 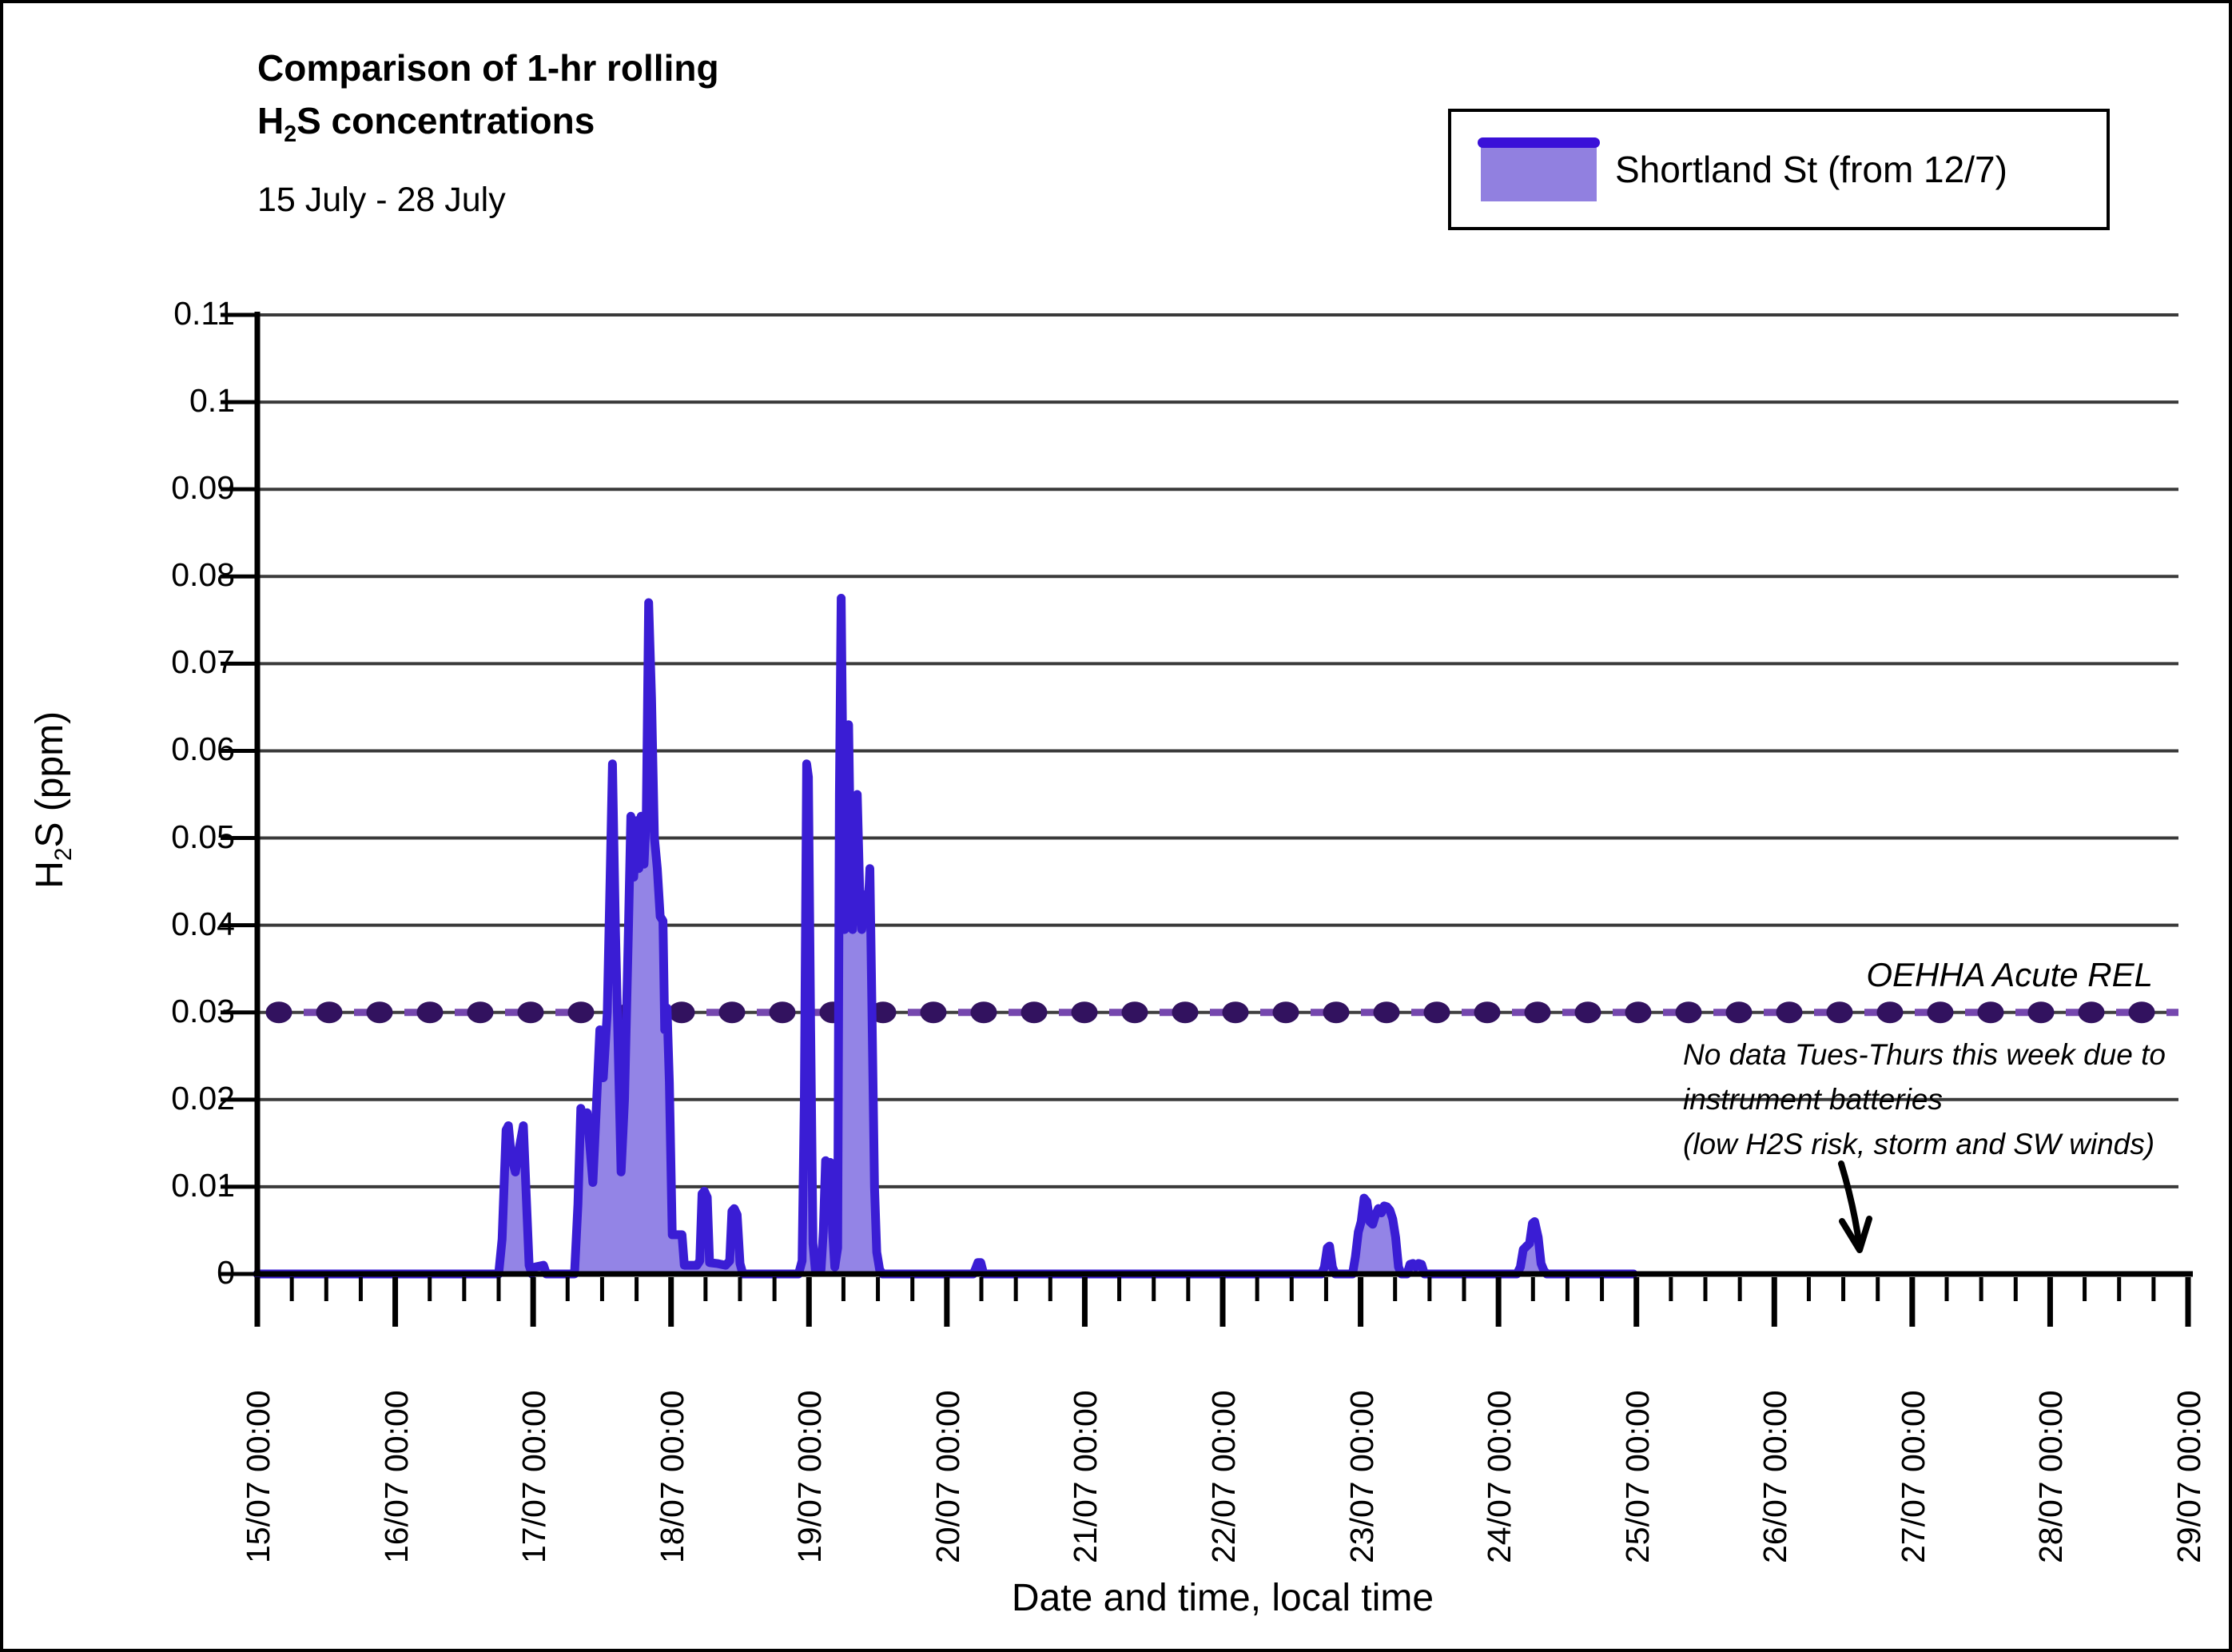 I want to click on annotation-arrowhead-icon, so click(x=1855, y=1234).